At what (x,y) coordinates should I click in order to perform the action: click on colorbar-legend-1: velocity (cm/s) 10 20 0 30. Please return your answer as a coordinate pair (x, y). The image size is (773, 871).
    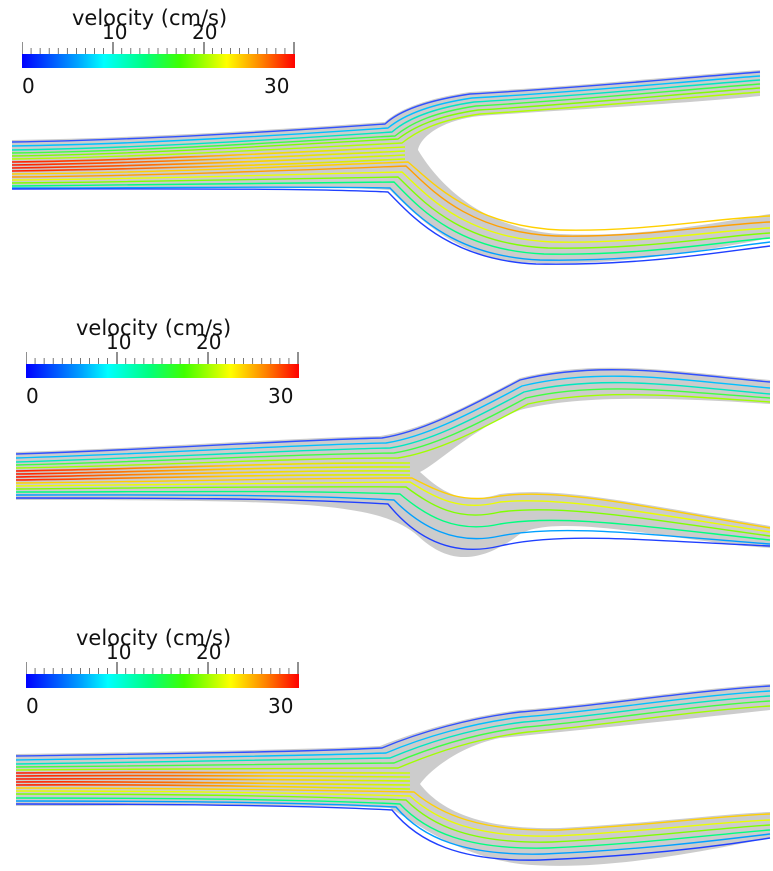
    Looking at the image, I should click on (167, 56).